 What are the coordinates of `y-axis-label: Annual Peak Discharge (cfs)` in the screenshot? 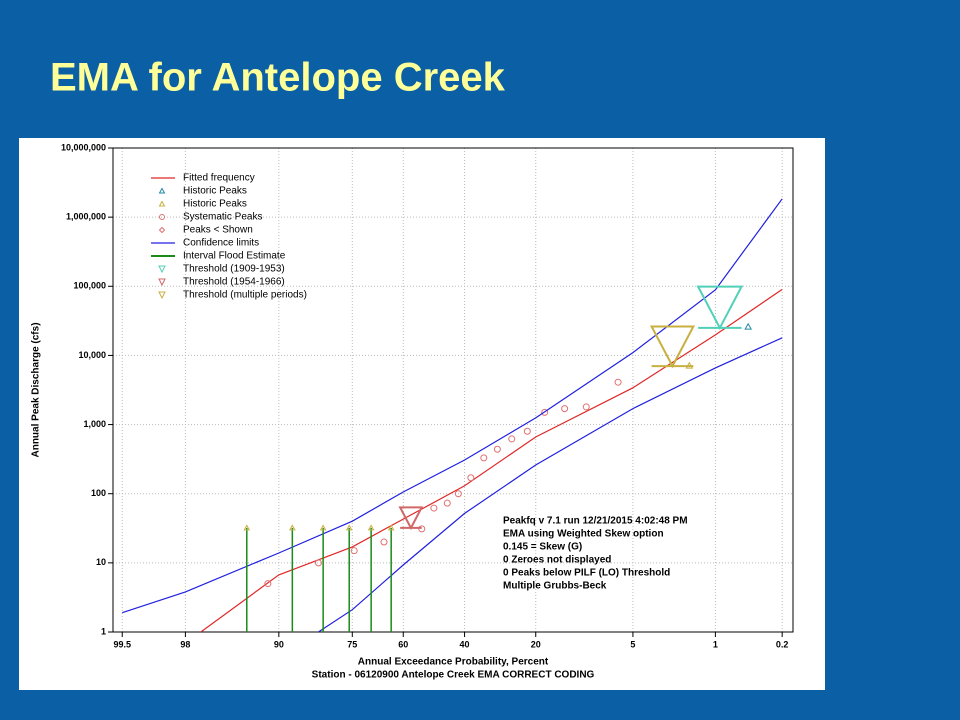 It's located at (36, 389).